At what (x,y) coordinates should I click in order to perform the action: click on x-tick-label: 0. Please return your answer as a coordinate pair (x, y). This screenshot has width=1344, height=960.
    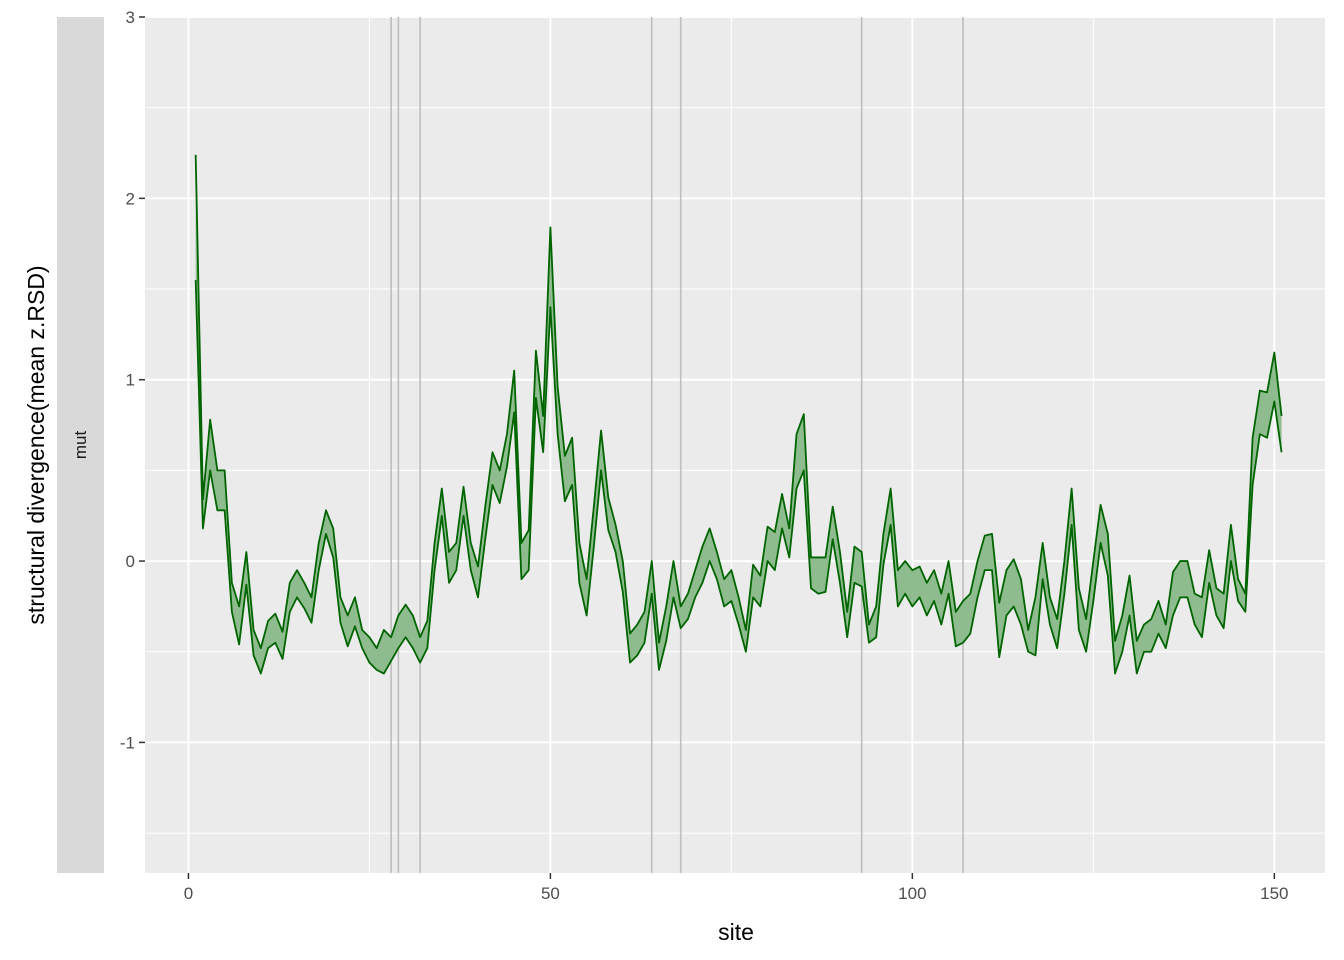
    Looking at the image, I should click on (188, 893).